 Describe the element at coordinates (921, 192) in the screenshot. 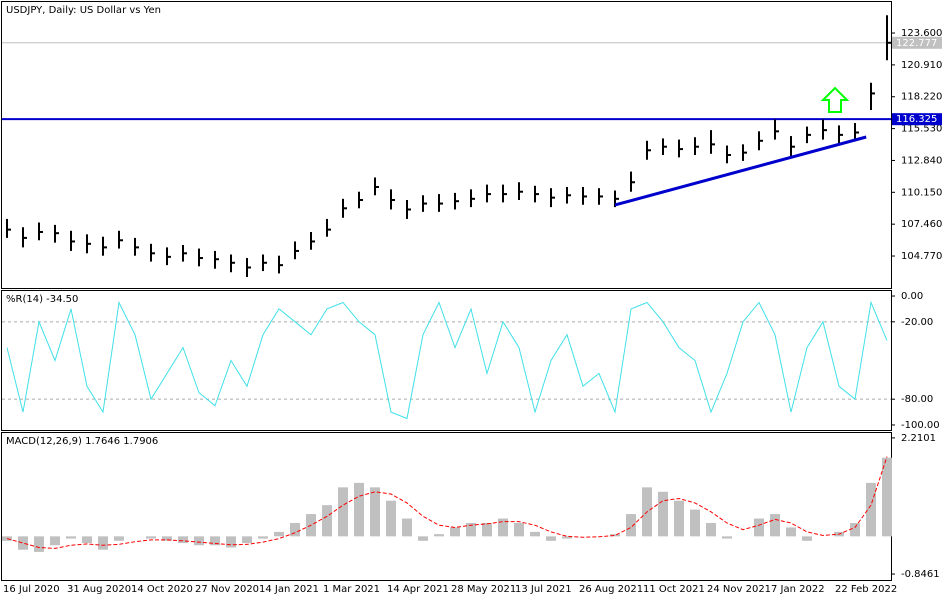

I see `y-tick-label: 110.150` at that location.